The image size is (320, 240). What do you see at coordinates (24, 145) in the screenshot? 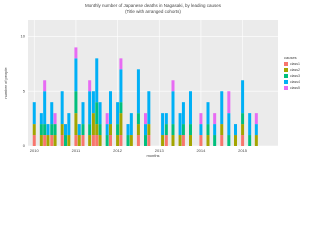
I see `y-tick-label: 0` at bounding box center [24, 145].